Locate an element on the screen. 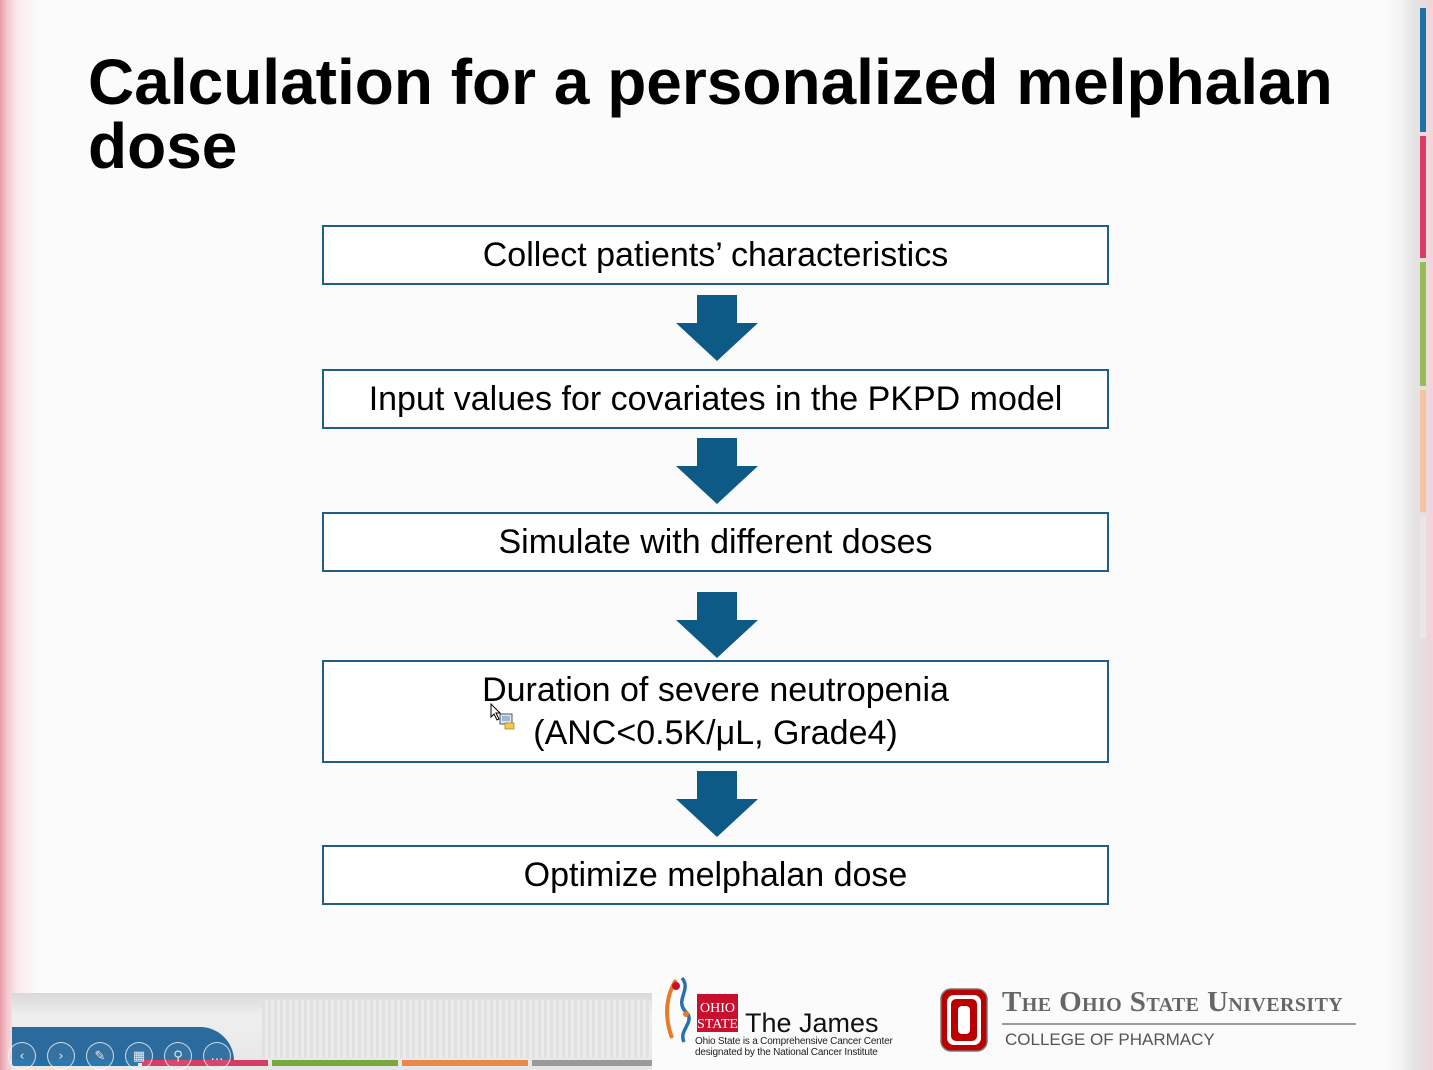 This screenshot has width=1433, height=1070. flow-step-text: Simulate with different doses is located at coordinates (715, 541).